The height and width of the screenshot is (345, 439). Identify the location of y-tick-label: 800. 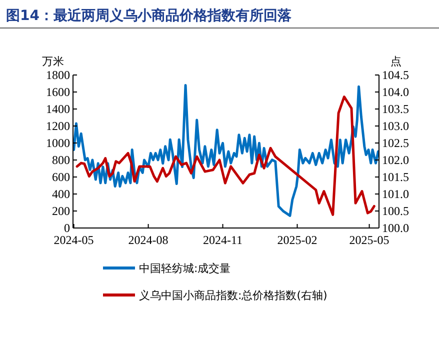
(61, 160).